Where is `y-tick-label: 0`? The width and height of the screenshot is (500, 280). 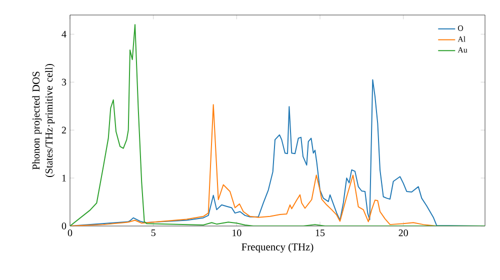
y-tick-label: 0 is located at coordinates (64, 226).